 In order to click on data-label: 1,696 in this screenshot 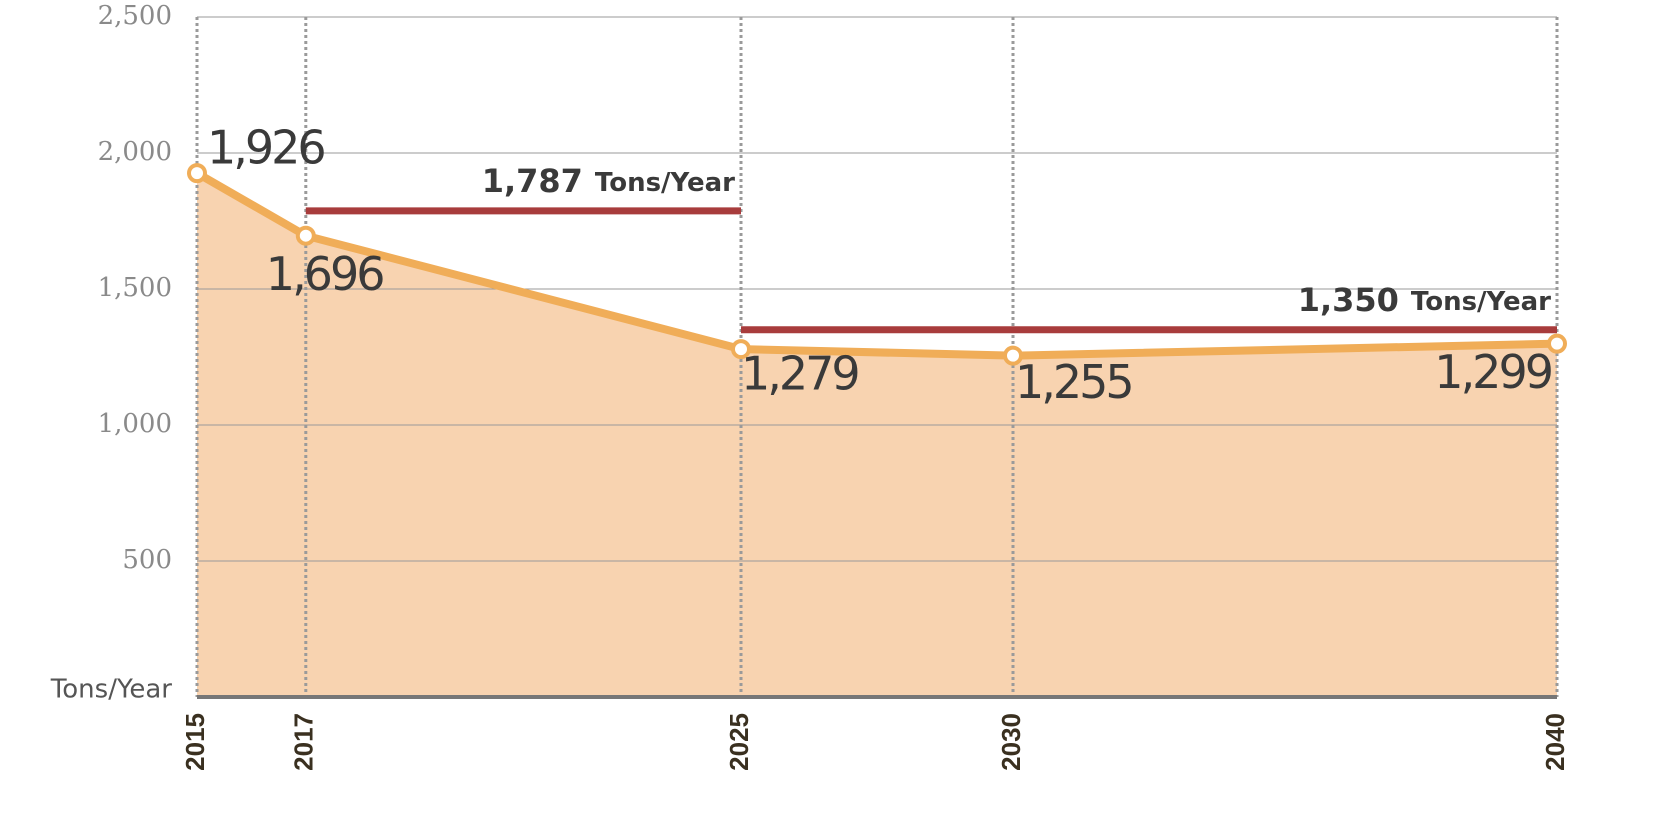, I will do `click(324, 274)`.